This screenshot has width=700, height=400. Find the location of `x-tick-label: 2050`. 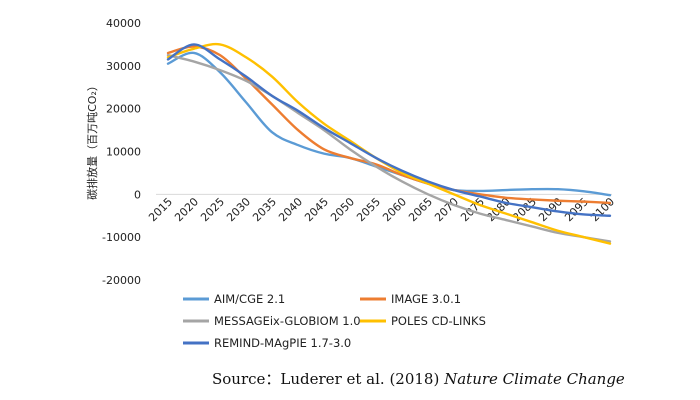

x-tick-label: 2050 is located at coordinates (342, 209).